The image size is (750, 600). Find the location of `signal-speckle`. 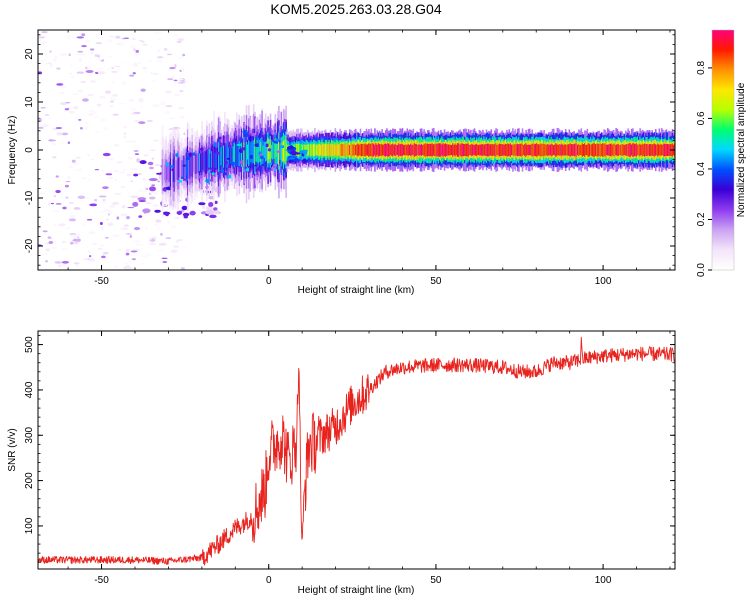

signal-speckle is located at coordinates (225, 174).